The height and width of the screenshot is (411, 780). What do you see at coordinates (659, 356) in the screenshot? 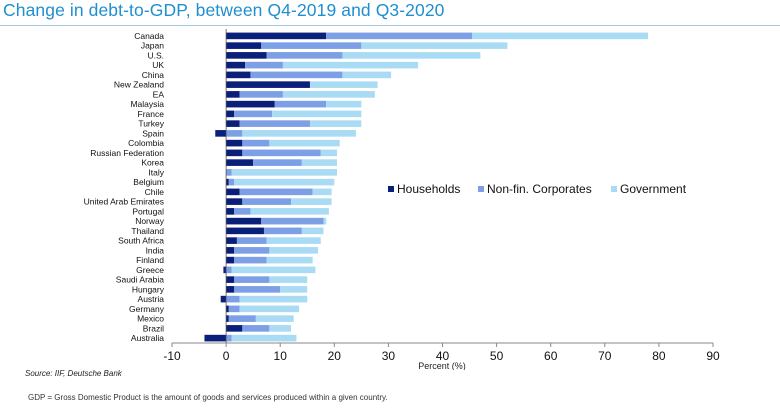
I see `x-tick-label: 80` at bounding box center [659, 356].